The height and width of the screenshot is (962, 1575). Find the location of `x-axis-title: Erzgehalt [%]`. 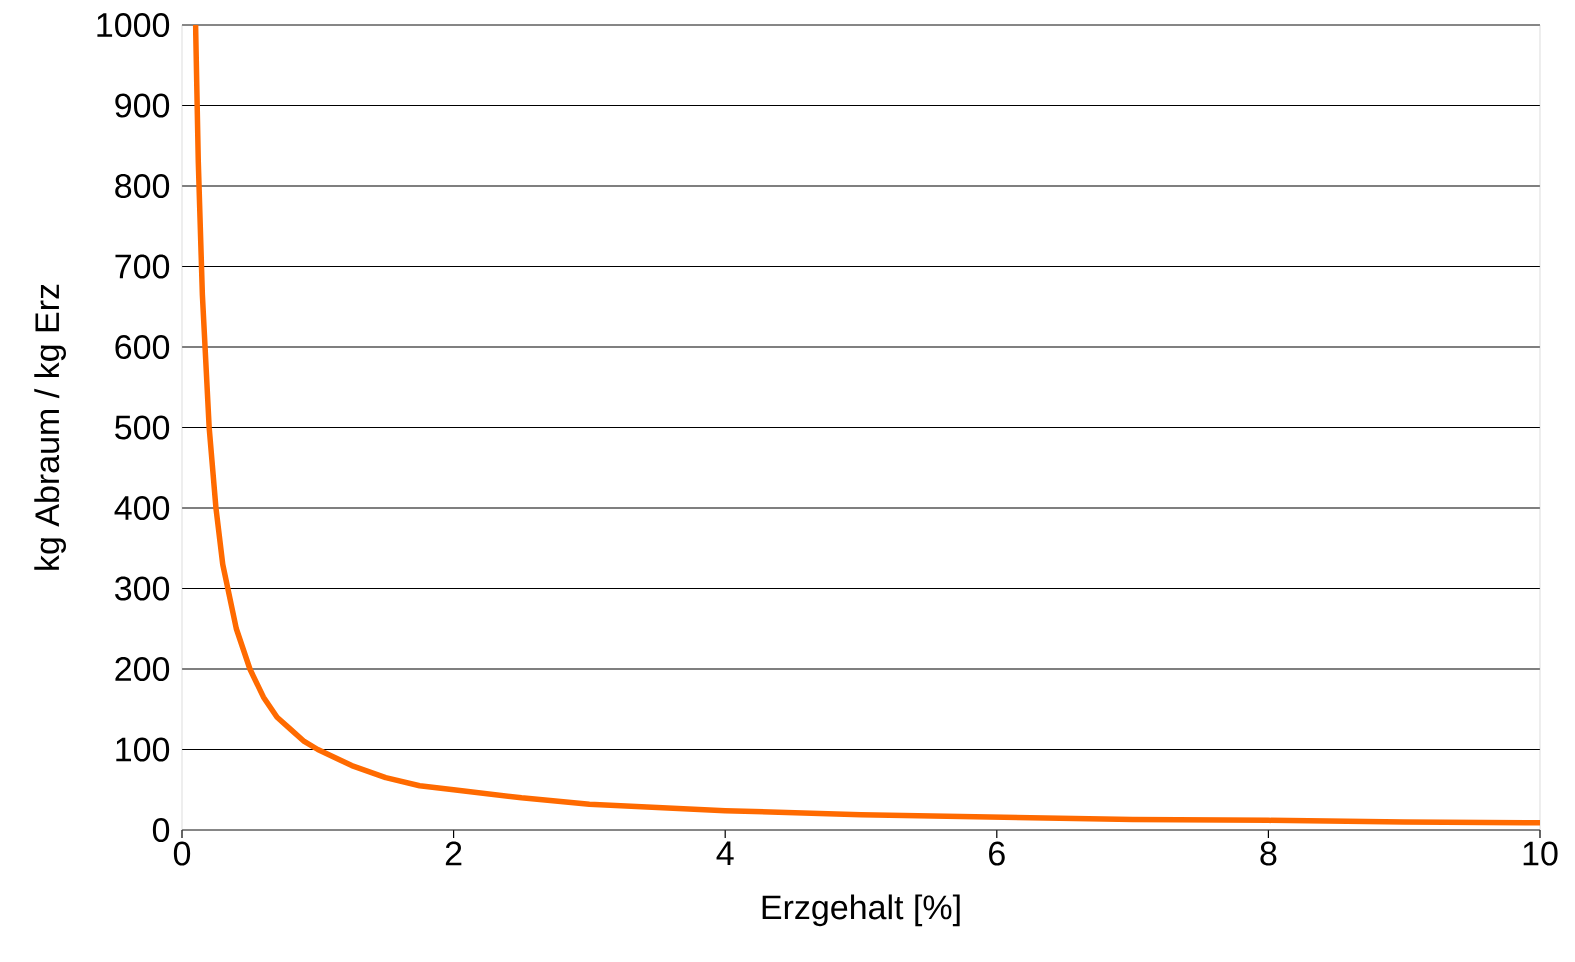

x-axis-title: Erzgehalt [%] is located at coordinates (861, 910).